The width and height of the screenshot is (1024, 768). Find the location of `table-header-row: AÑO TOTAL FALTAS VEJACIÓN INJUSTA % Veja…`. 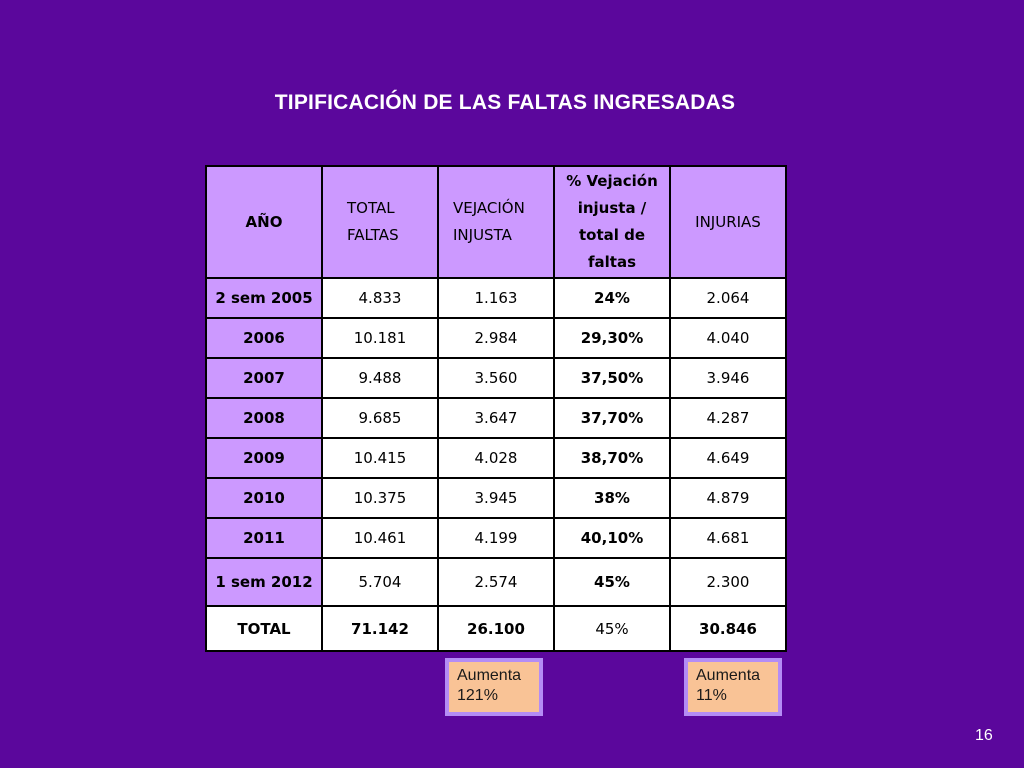

table-header-row: AÑO TOTAL FALTAS VEJACIÓN INJUSTA % Veja… is located at coordinates (496, 222).